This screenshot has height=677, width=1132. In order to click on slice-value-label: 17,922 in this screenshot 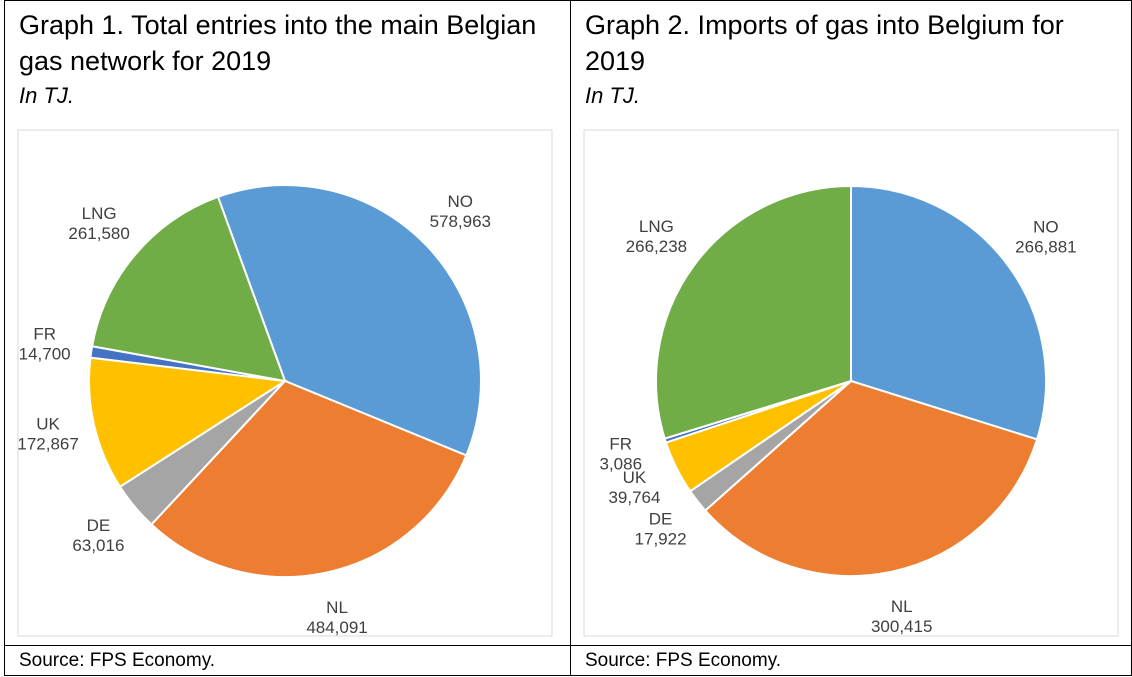, I will do `click(661, 538)`.